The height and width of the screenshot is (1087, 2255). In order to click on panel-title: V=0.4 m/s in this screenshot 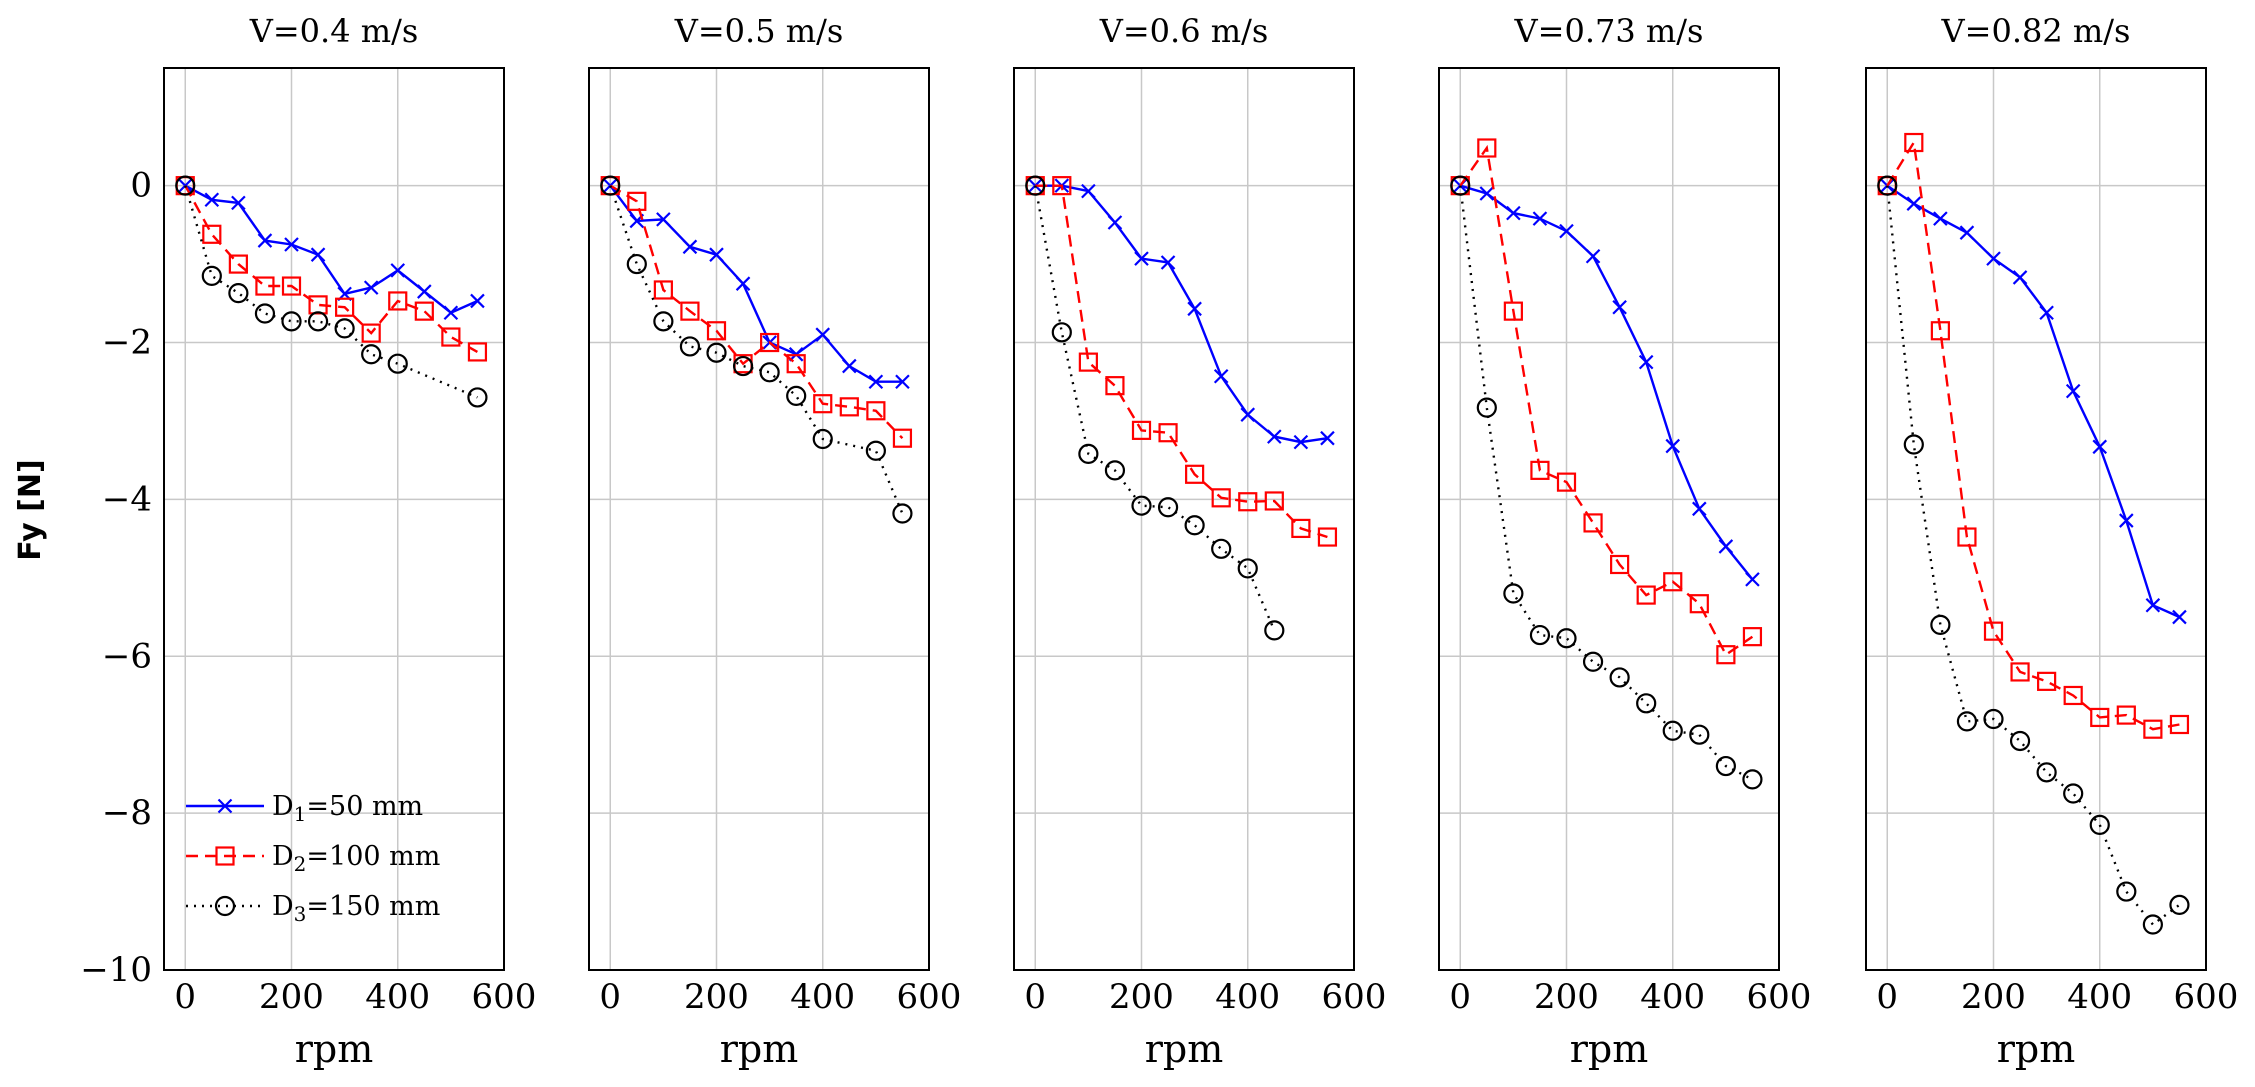, I will do `click(334, 31)`.